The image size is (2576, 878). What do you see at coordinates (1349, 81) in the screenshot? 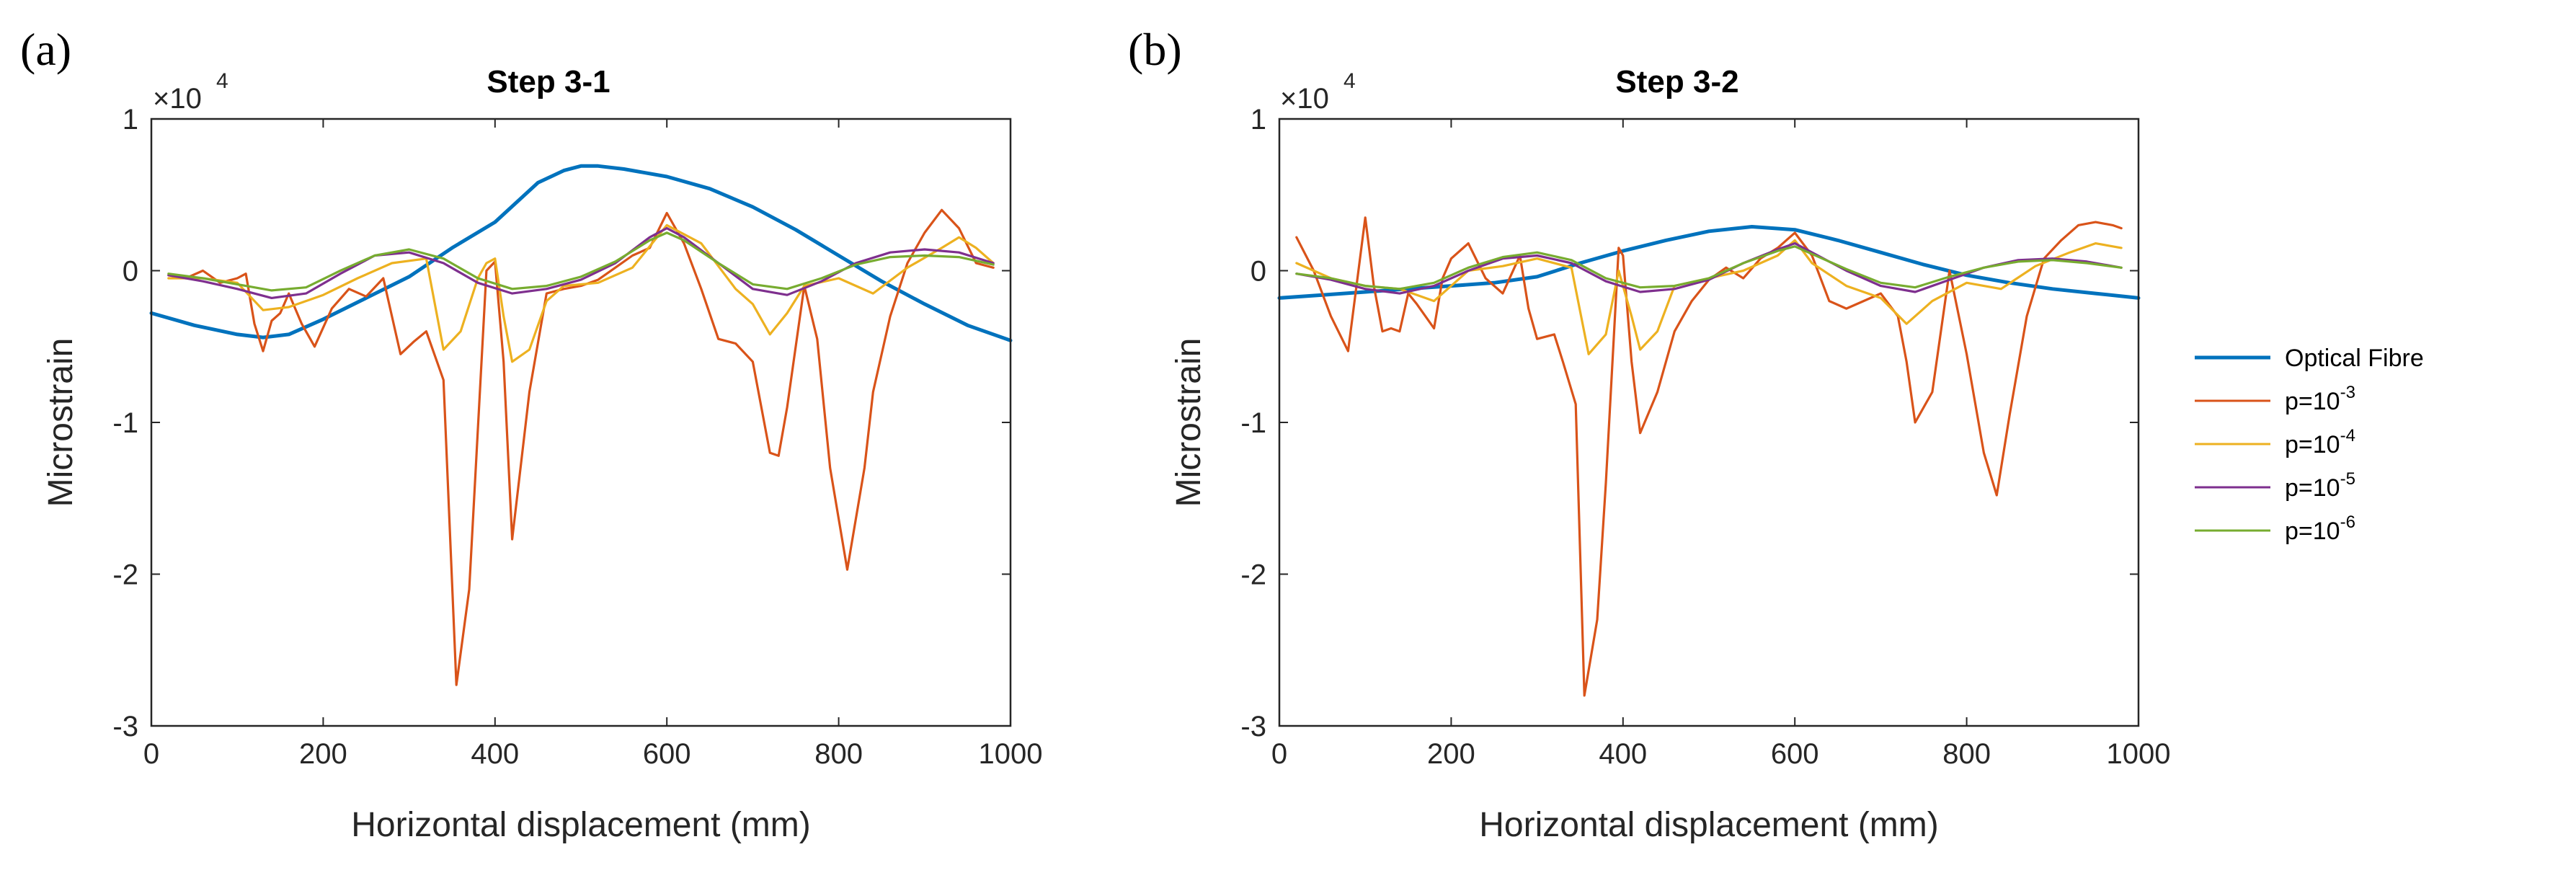
I see `panel-b-multiplier-exp: 4` at bounding box center [1349, 81].